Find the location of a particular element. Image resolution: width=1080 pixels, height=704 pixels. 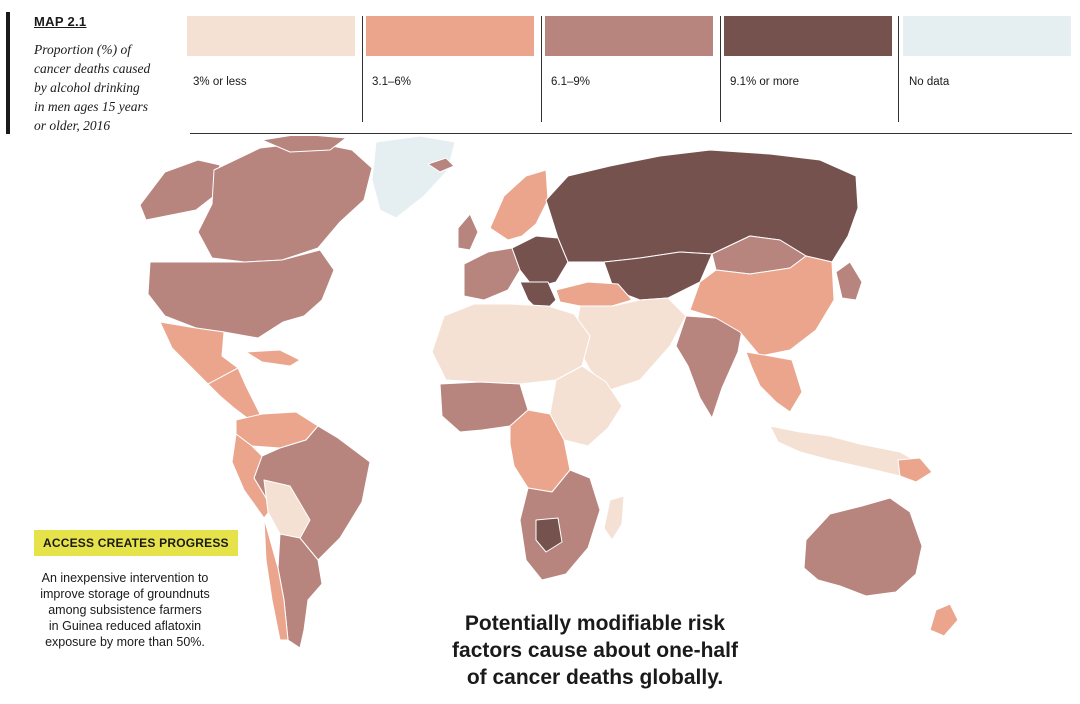

callout-line: among subsistence farmers is located at coordinates (125, 610).